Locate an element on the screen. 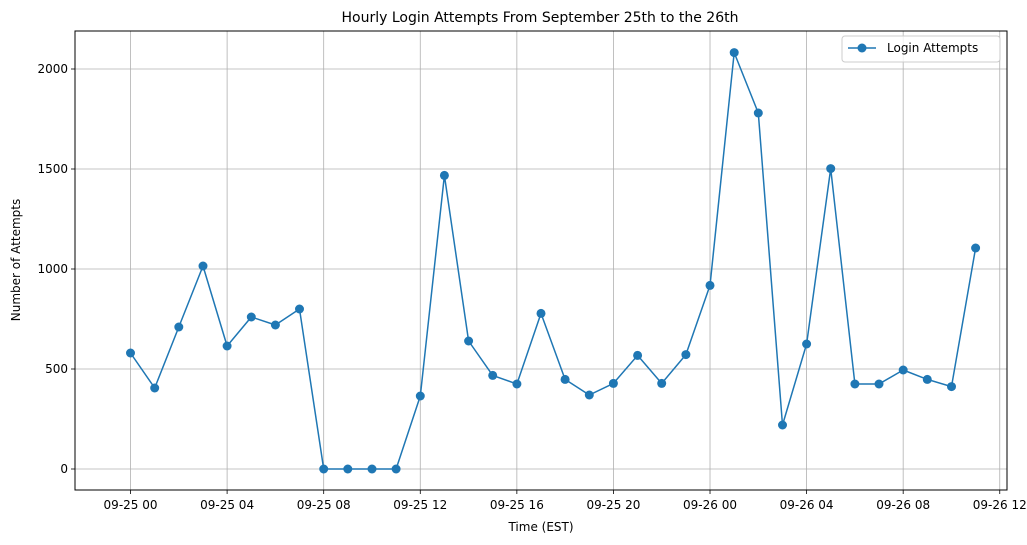 Image resolution: width=1027 pixels, height=545 pixels. legend-box is located at coordinates (921, 49).